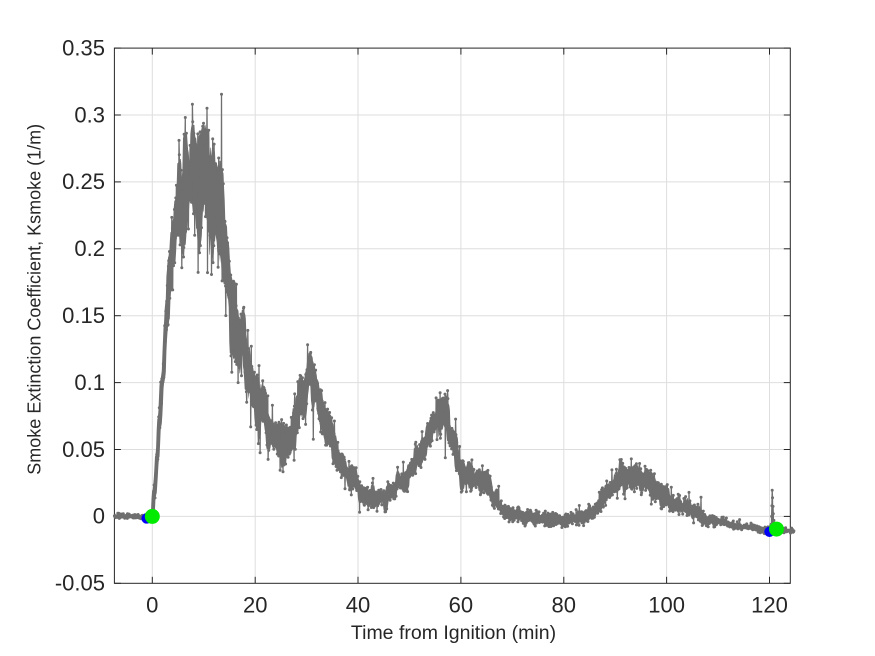  Describe the element at coordinates (83, 47) in the screenshot. I see `svg-text: 0.35` at that location.